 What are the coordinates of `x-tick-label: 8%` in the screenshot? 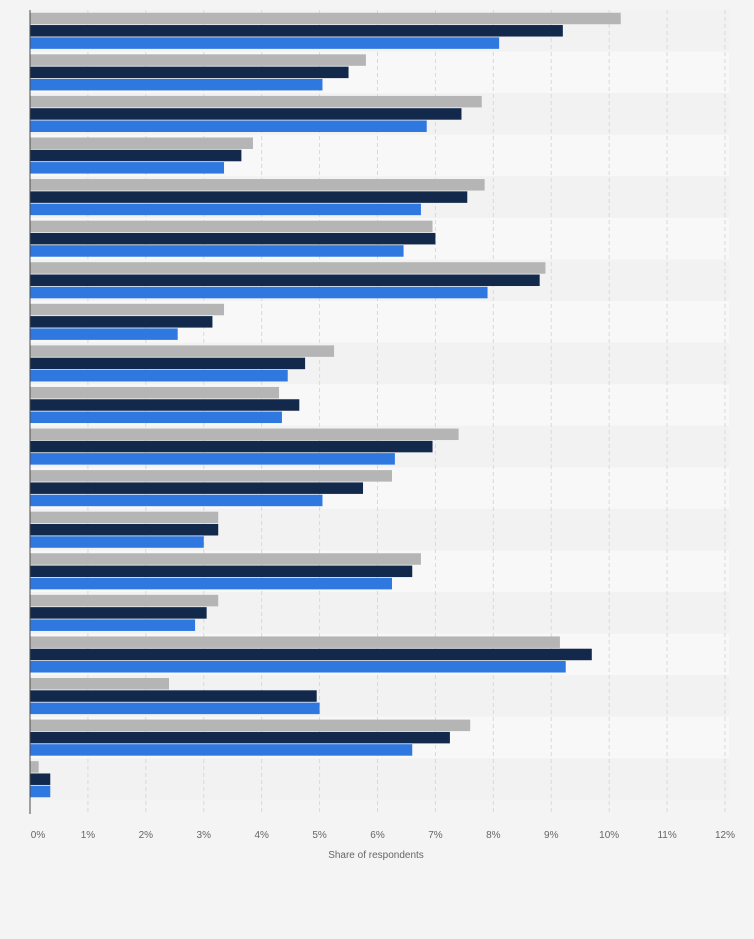 It's located at (493, 835).